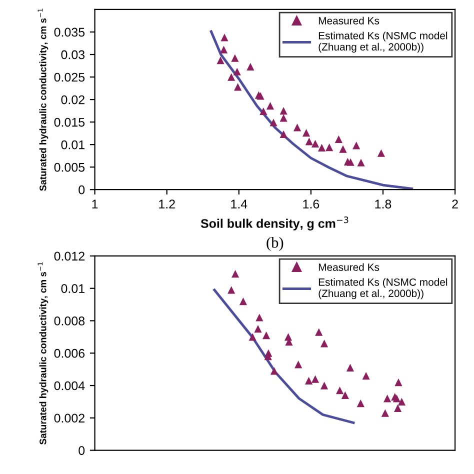 The height and width of the screenshot is (474, 474). I want to click on y-tick-label: 0.004, so click(69, 385).